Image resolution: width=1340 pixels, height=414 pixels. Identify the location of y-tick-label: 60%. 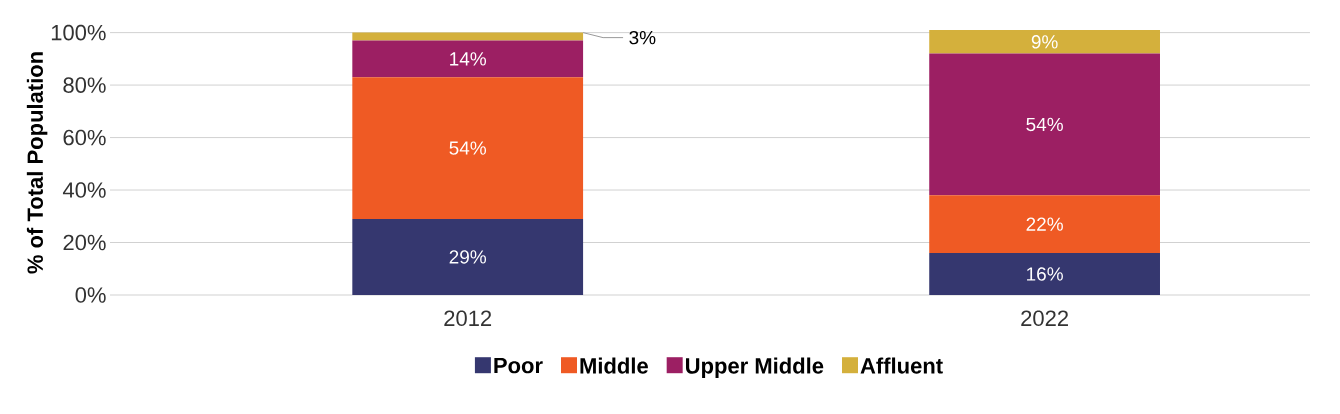
(84, 137).